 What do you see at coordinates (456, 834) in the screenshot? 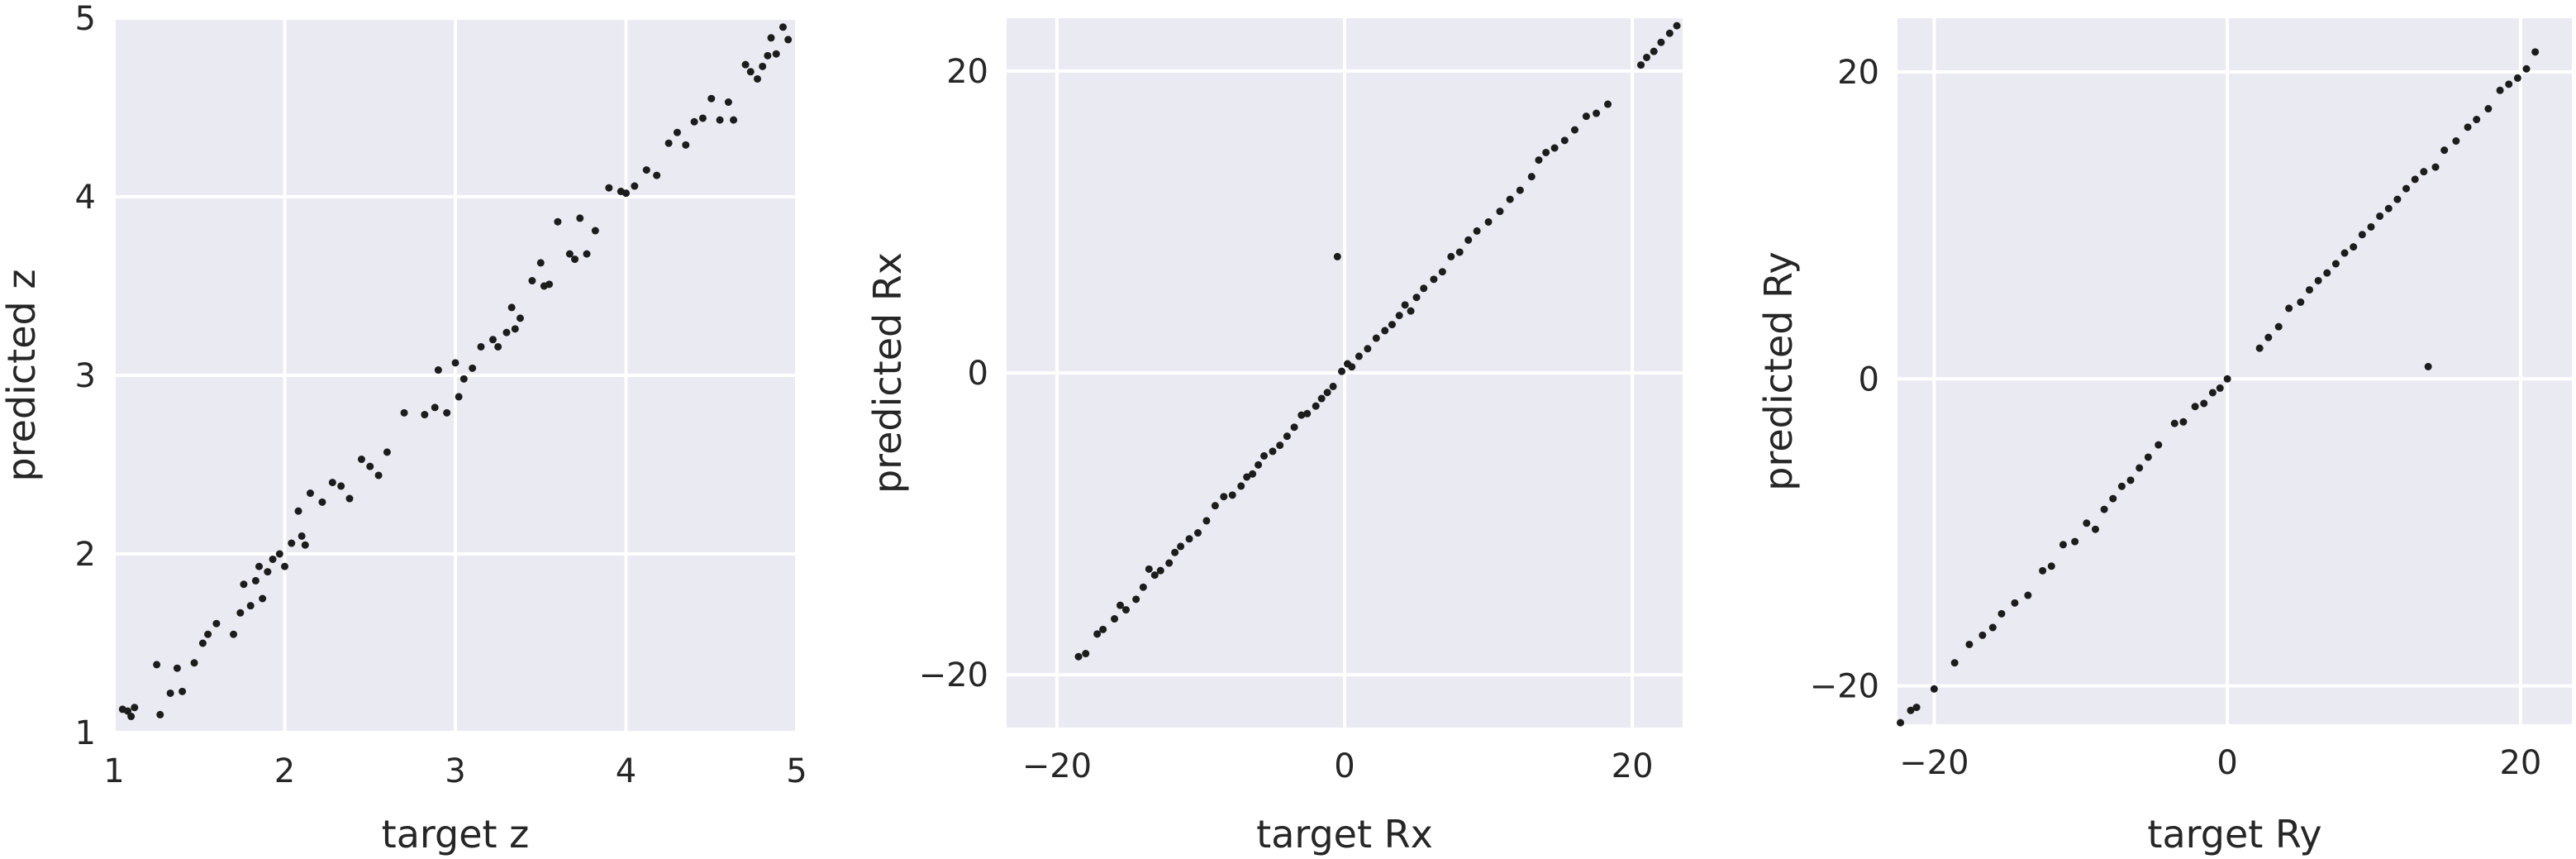
I see `x-axis-label-z: target z` at bounding box center [456, 834].